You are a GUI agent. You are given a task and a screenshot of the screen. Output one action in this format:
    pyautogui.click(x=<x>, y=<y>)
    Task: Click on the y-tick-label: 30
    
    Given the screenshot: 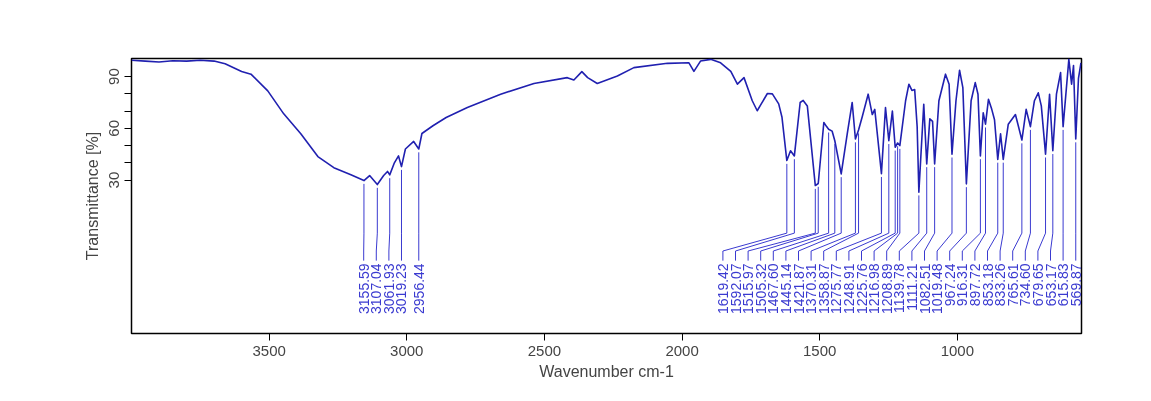 What is the action you would take?
    pyautogui.click(x=114, y=180)
    